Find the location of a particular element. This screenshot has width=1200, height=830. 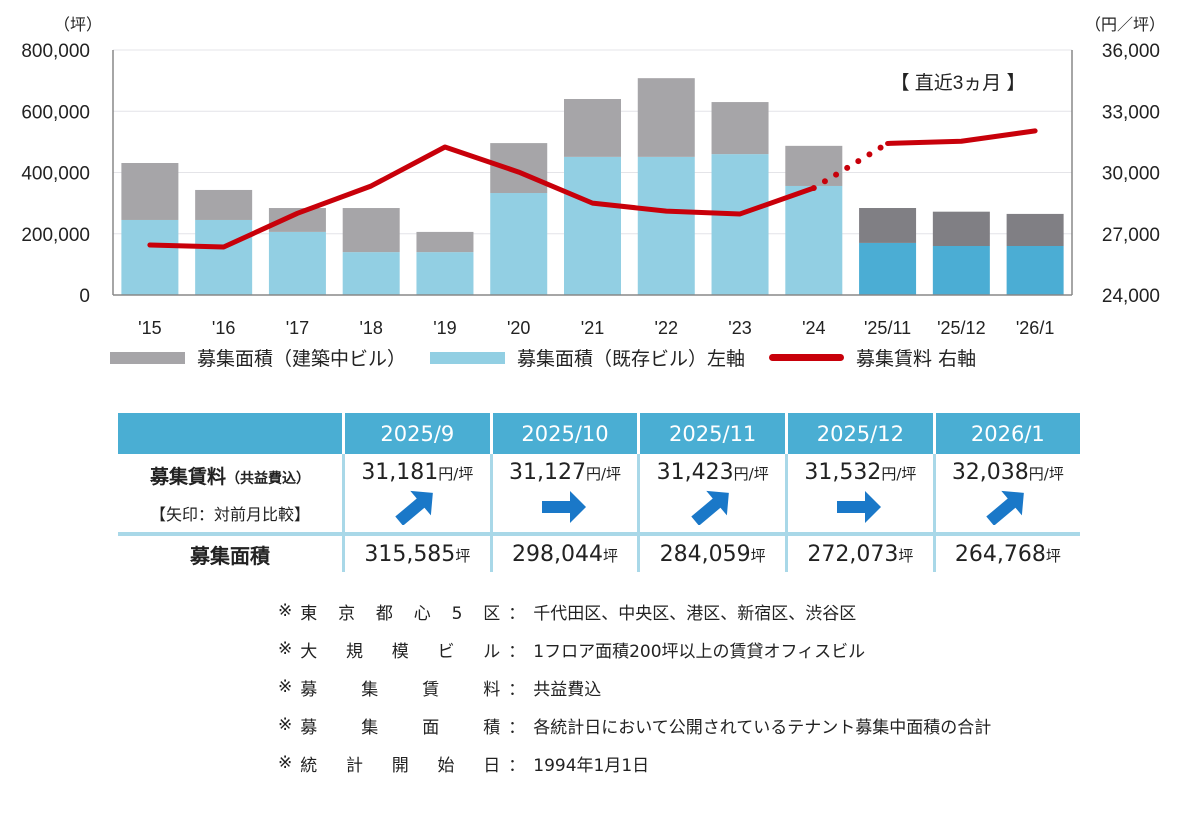

left-tick-label: 400,000 is located at coordinates (55, 174).